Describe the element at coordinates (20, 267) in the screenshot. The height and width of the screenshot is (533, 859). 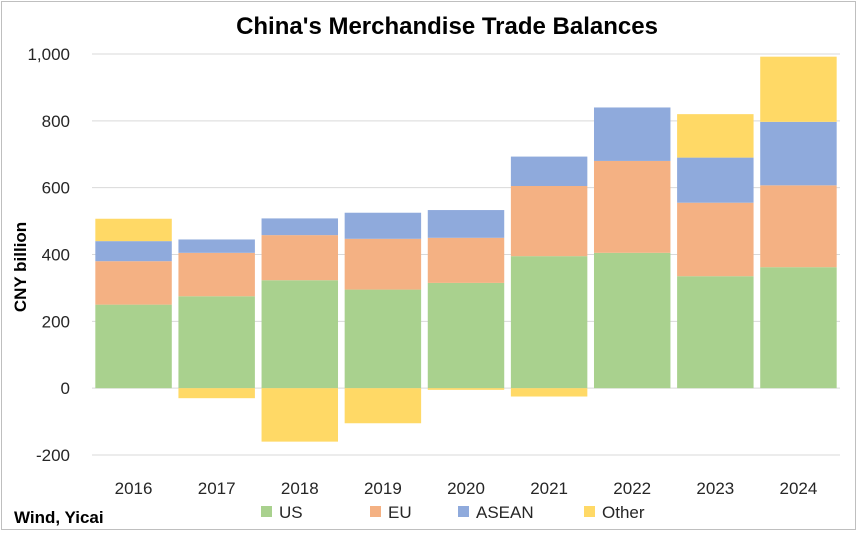
I see `y-axis-label: CNY billion` at that location.